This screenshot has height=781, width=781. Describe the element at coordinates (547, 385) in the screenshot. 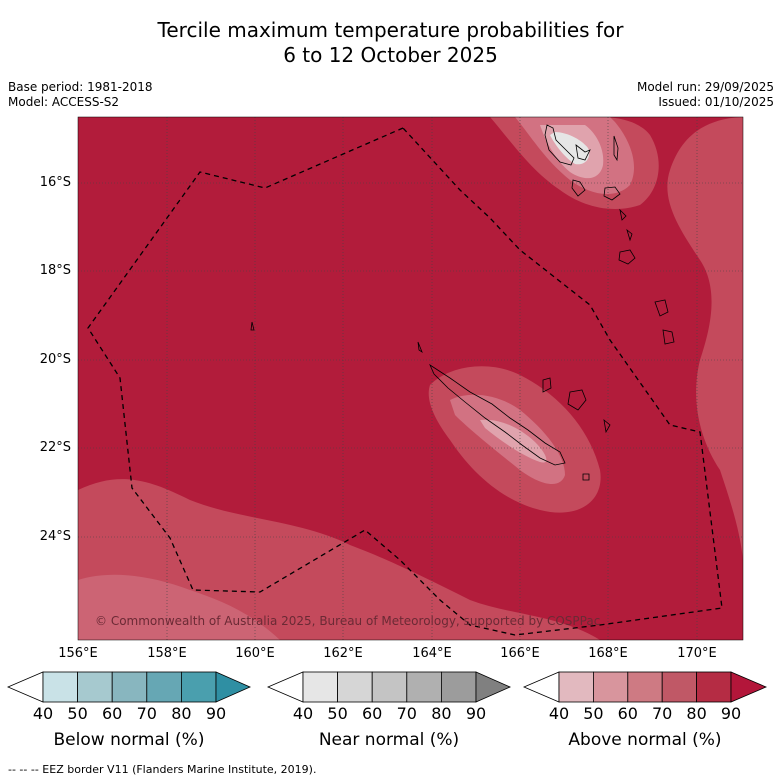

I see `island-lifou` at that location.